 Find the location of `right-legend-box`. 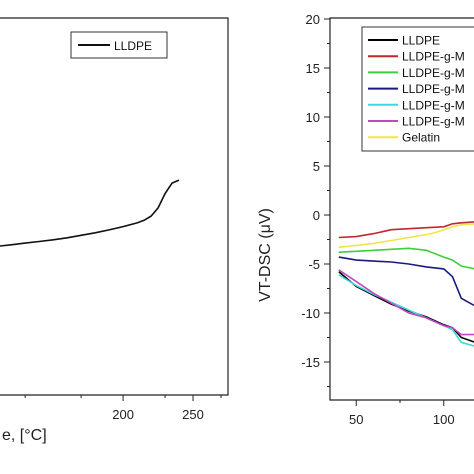

right-legend-box is located at coordinates (417, 89).